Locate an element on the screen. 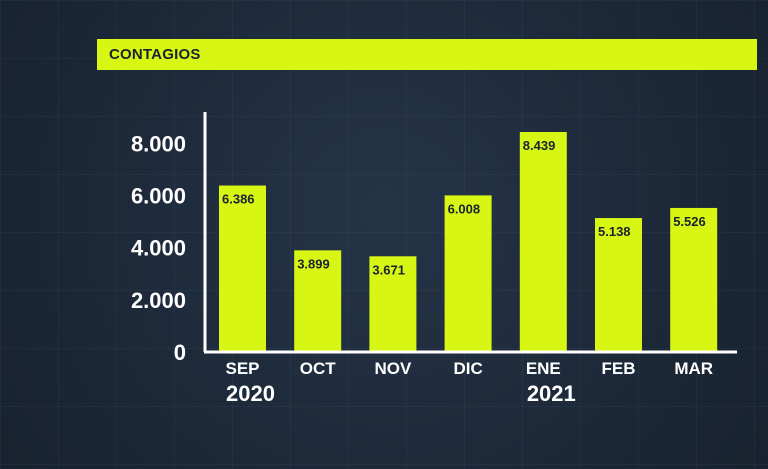 This screenshot has width=768, height=469. y-tick-label: 8.000 is located at coordinates (158, 143).